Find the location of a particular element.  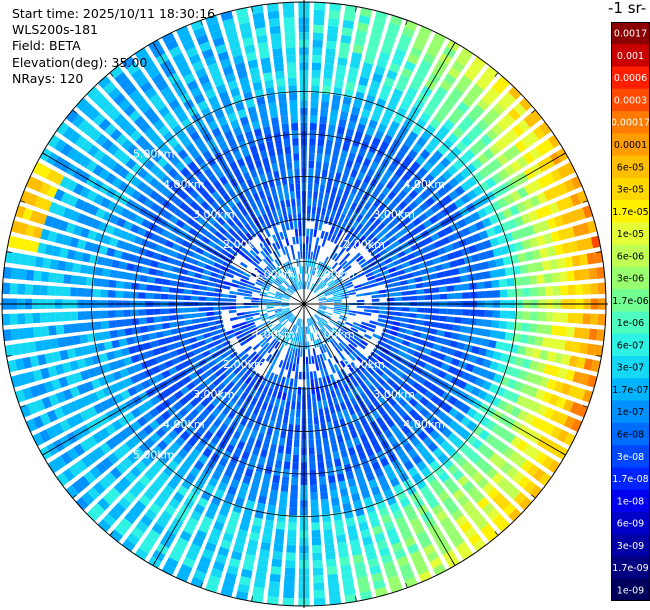

colorbar-tick-label: 3e-07 is located at coordinates (630, 368).